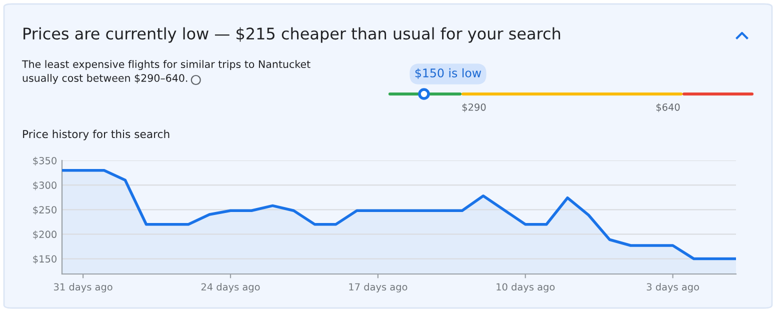 The width and height of the screenshot is (777, 315). Describe the element at coordinates (44, 259) in the screenshot. I see `y-tick-label: $150` at that location.